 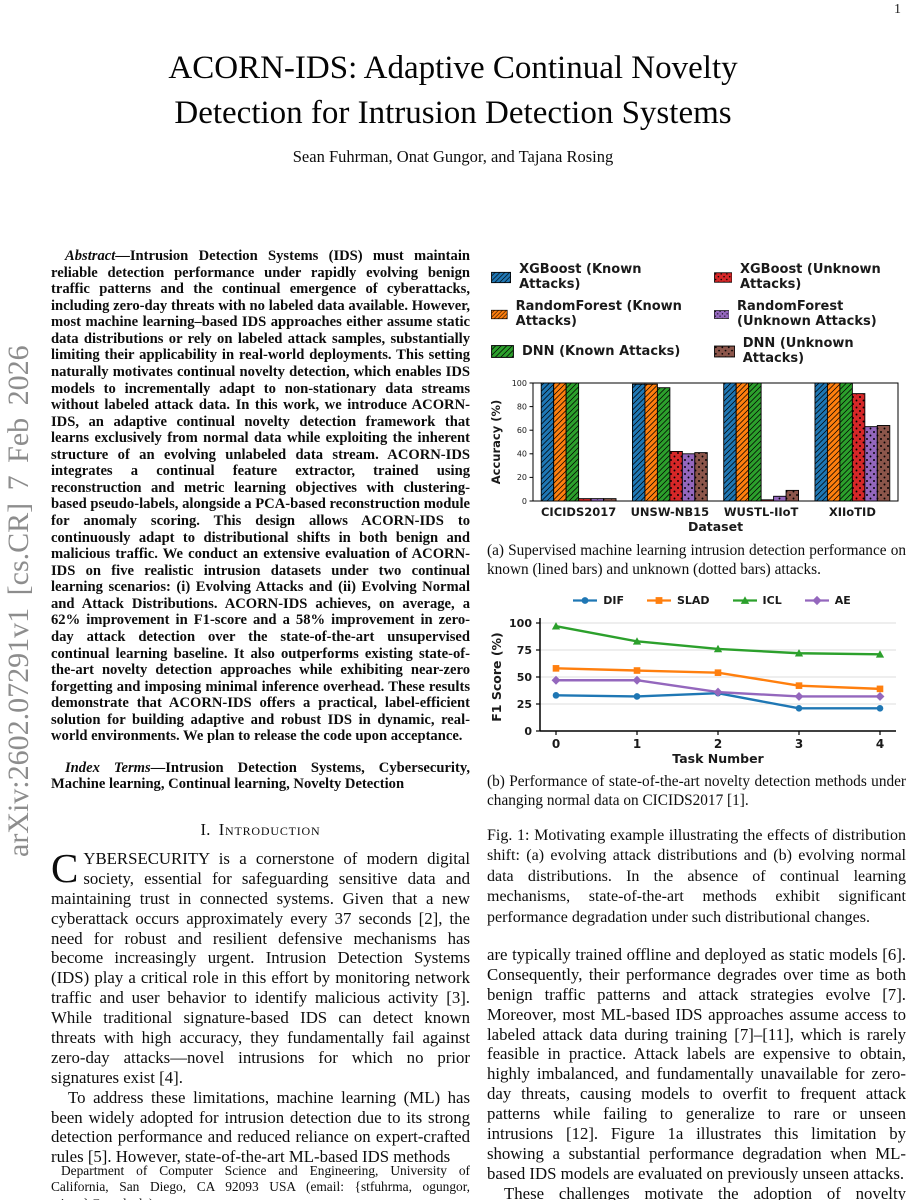 I want to click on legend-label: DIF, so click(x=613, y=600).